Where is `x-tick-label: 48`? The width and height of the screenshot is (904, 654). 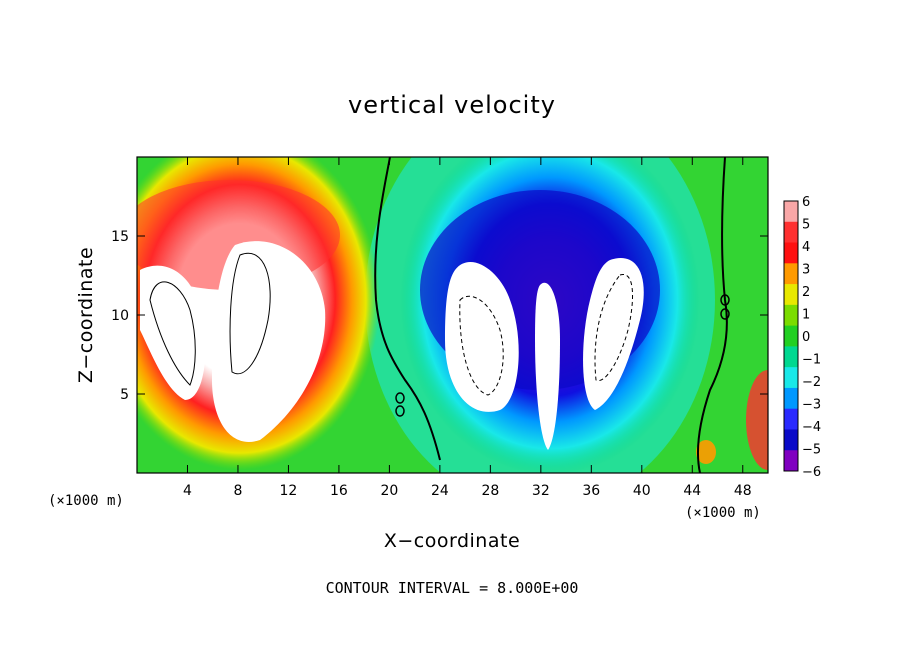 x-tick-label: 48 is located at coordinates (743, 491).